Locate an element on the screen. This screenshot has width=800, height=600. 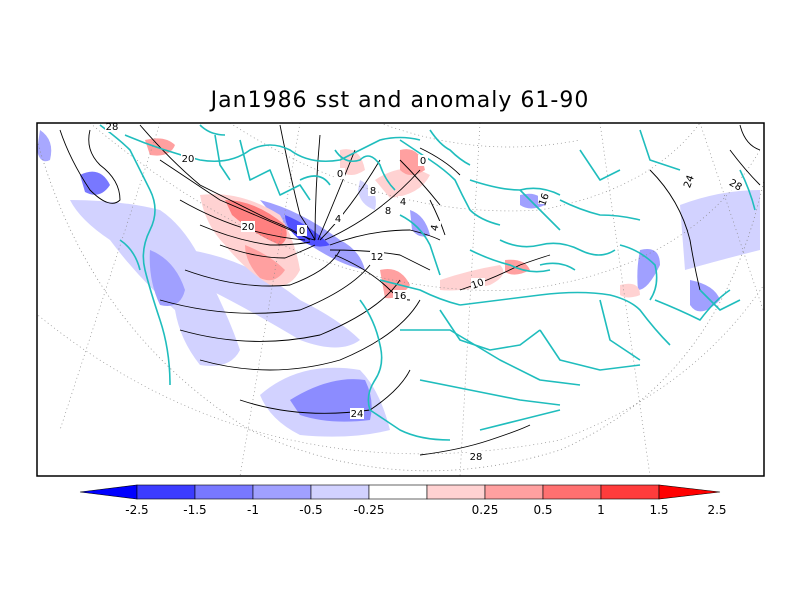
colorbar-tick-label: -1.5 is located at coordinates (194, 510).